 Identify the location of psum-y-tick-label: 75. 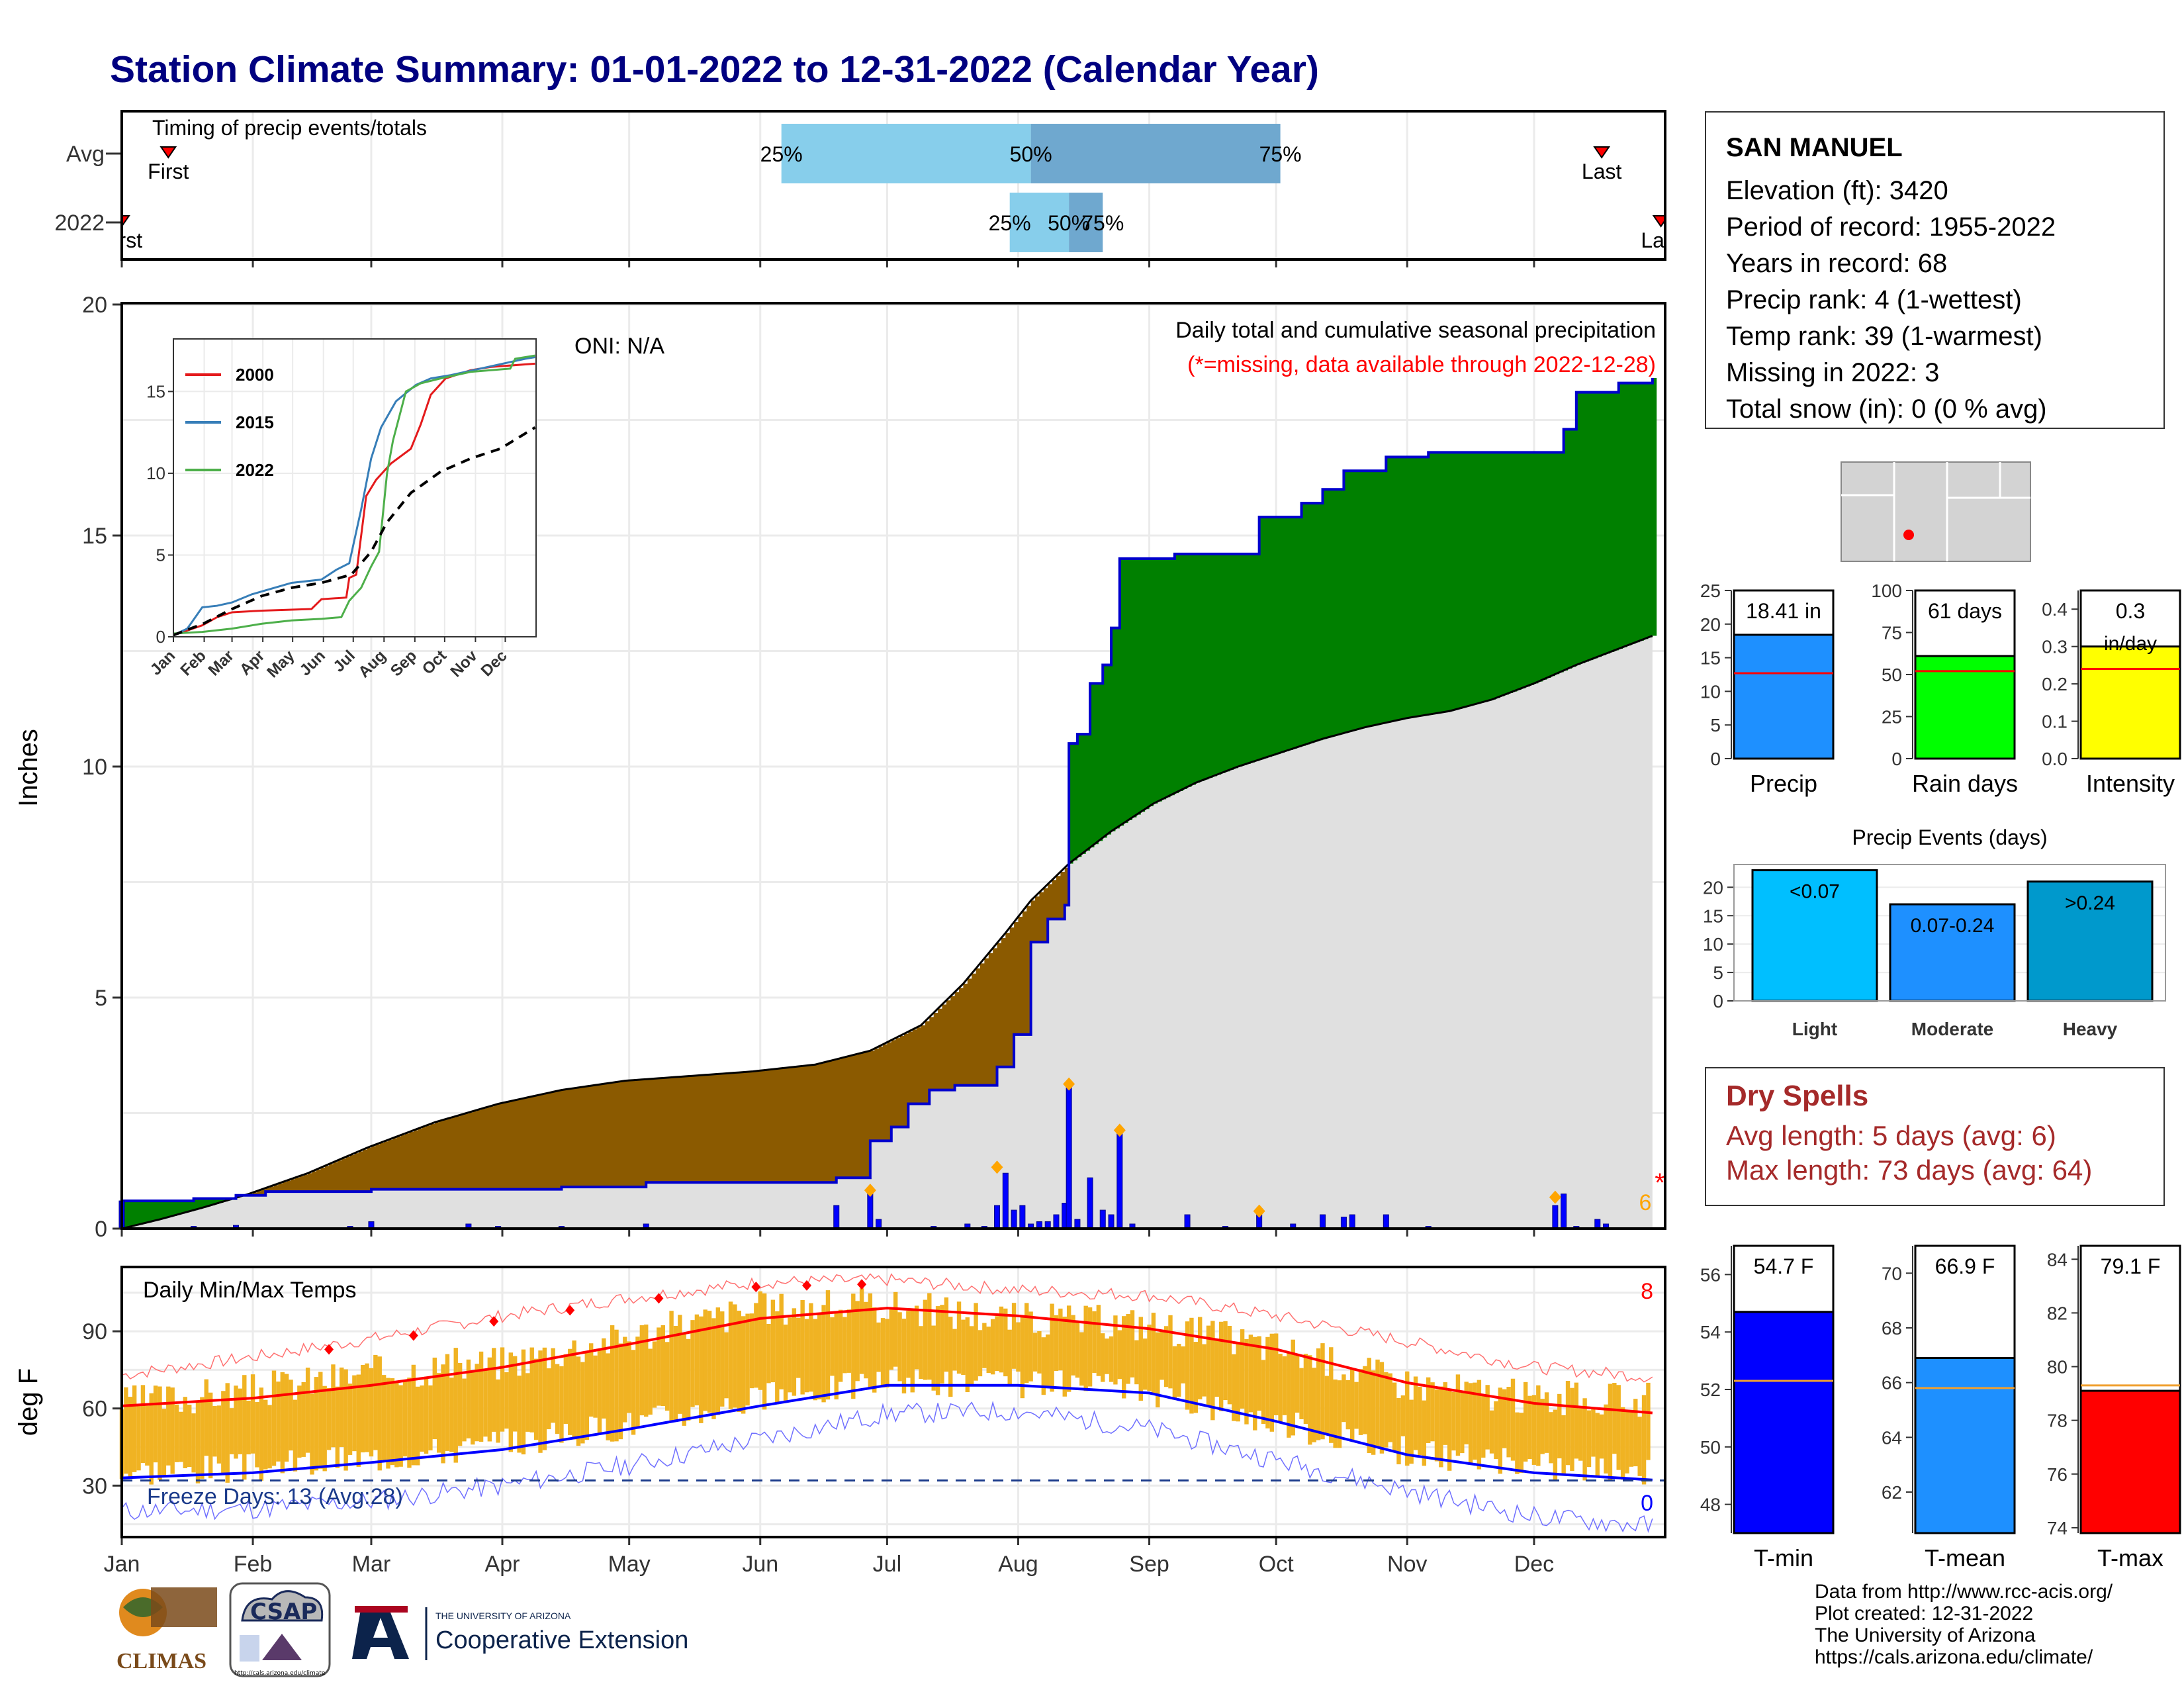
(1892, 633).